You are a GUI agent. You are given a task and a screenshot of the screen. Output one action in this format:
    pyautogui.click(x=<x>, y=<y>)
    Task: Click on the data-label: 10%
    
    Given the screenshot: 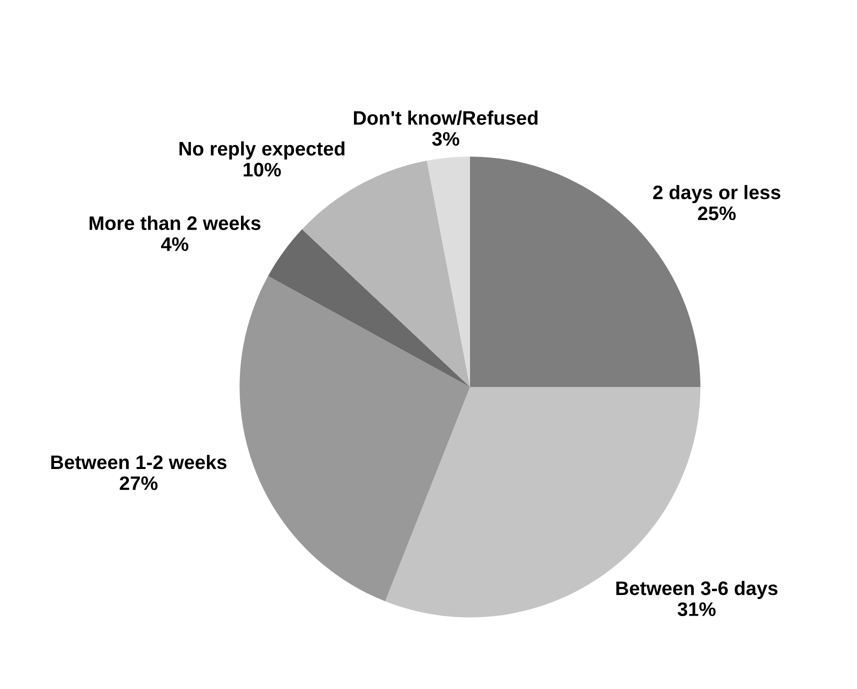 What is the action you would take?
    pyautogui.click(x=262, y=169)
    